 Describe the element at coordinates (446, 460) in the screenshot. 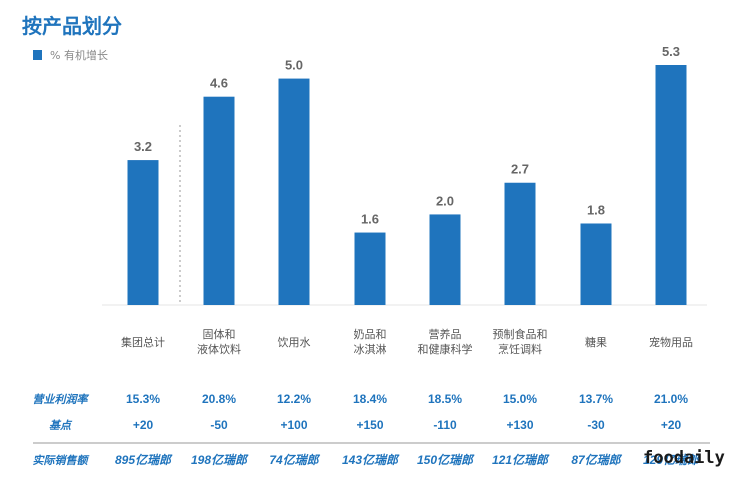

I see `table-cell-2-4: 150亿瑞郎` at that location.